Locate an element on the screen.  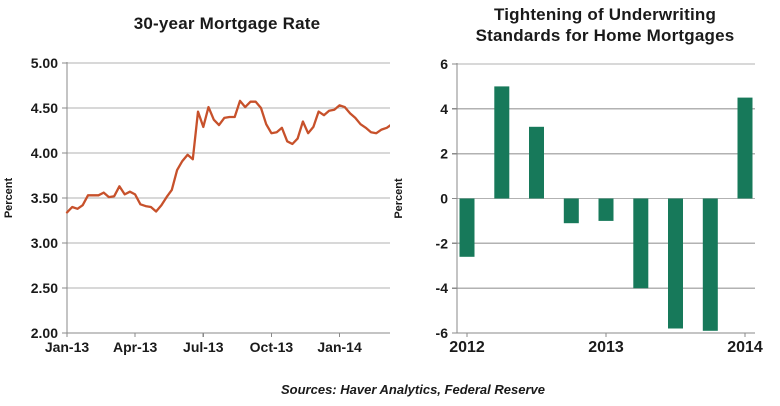
underwriting-chart-title-line1: Tightening of Underwriting is located at coordinates (605, 14).